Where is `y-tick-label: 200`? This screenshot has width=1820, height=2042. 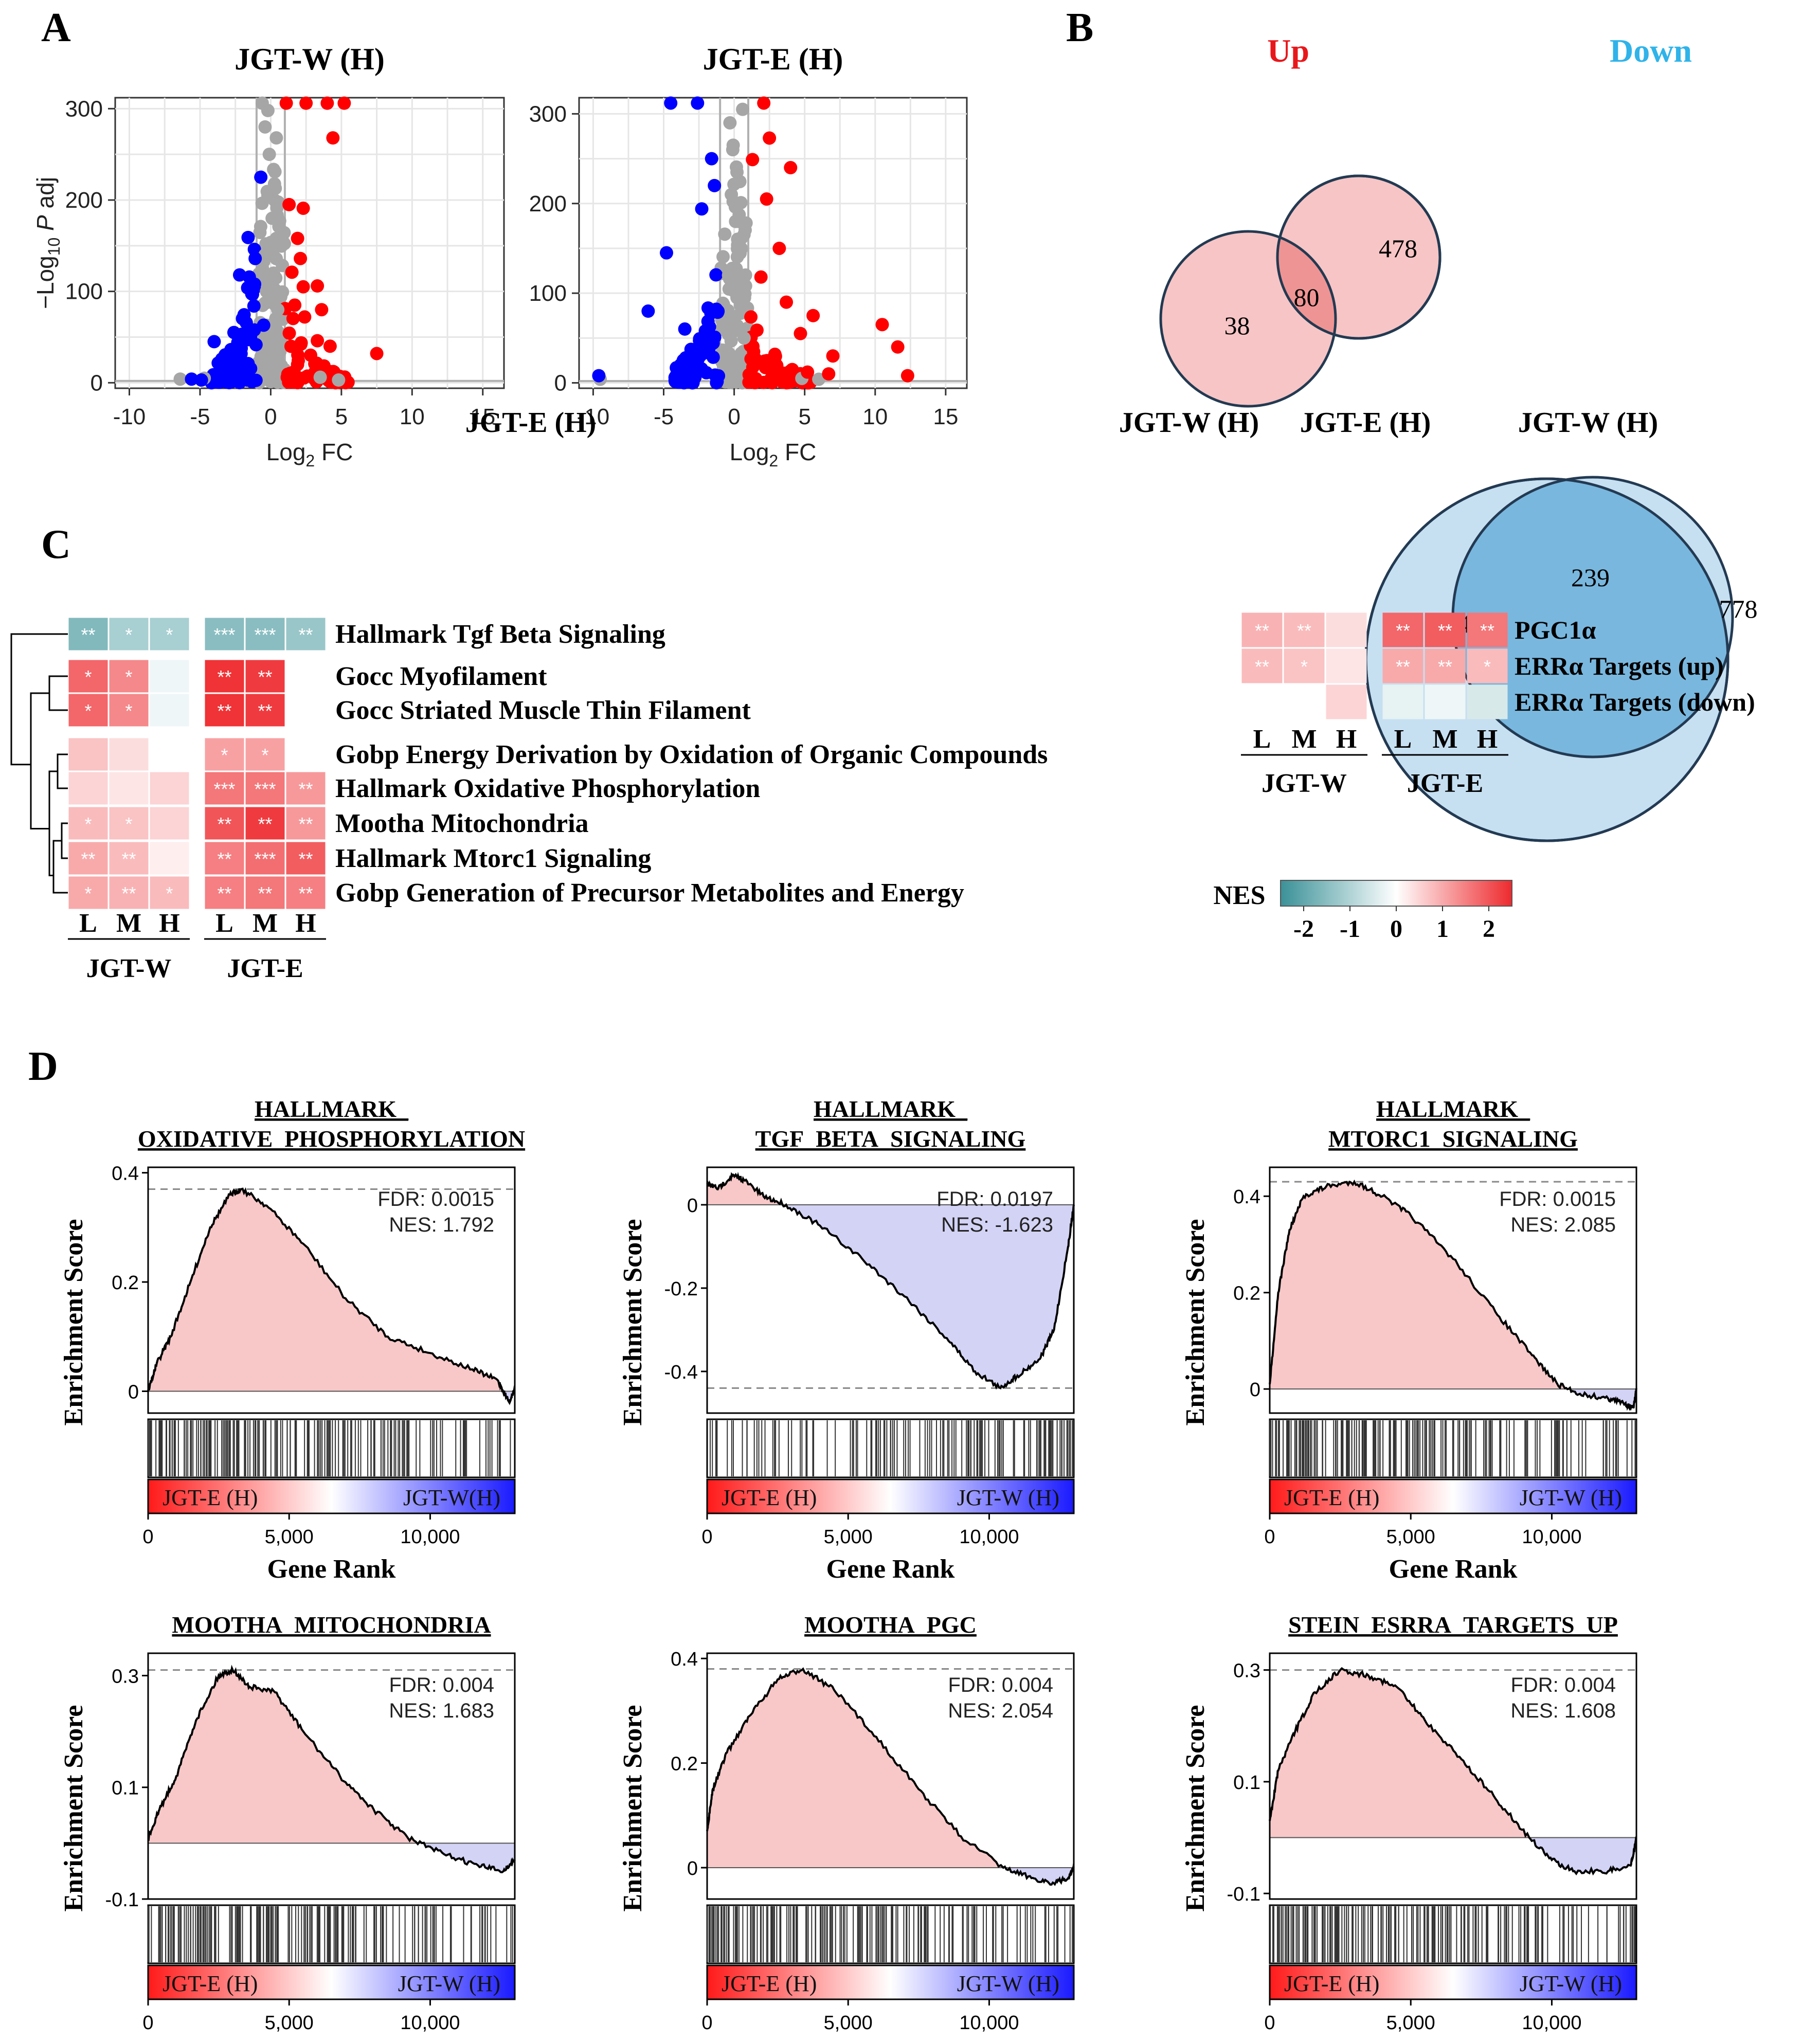 y-tick-label: 200 is located at coordinates (84, 200).